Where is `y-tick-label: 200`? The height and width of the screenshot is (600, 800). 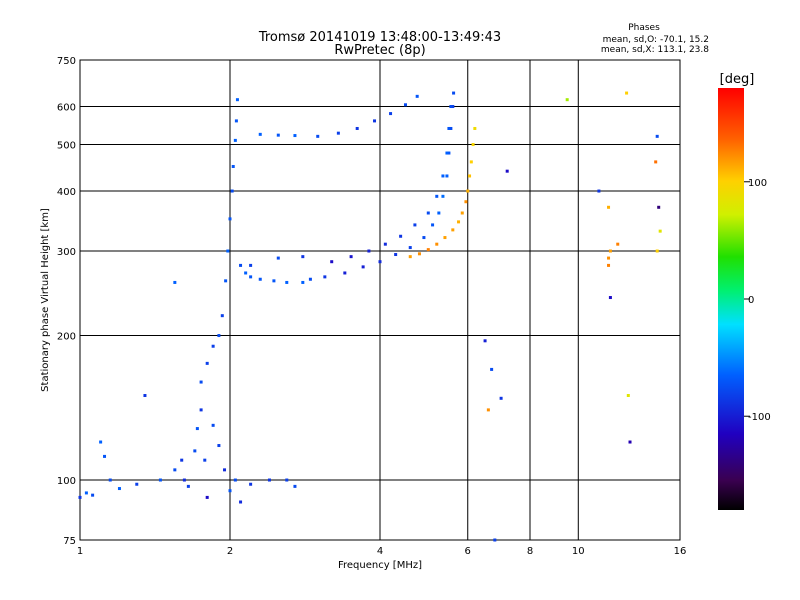 y-tick-label: 200 is located at coordinates (66, 337).